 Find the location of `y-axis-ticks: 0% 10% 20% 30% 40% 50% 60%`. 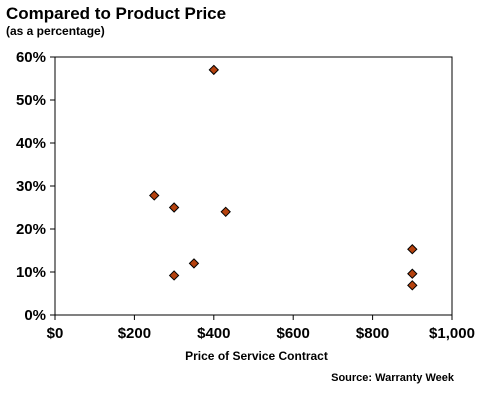

y-axis-ticks: 0% 10% 20% 30% 40% 50% 60% is located at coordinates (35, 186).